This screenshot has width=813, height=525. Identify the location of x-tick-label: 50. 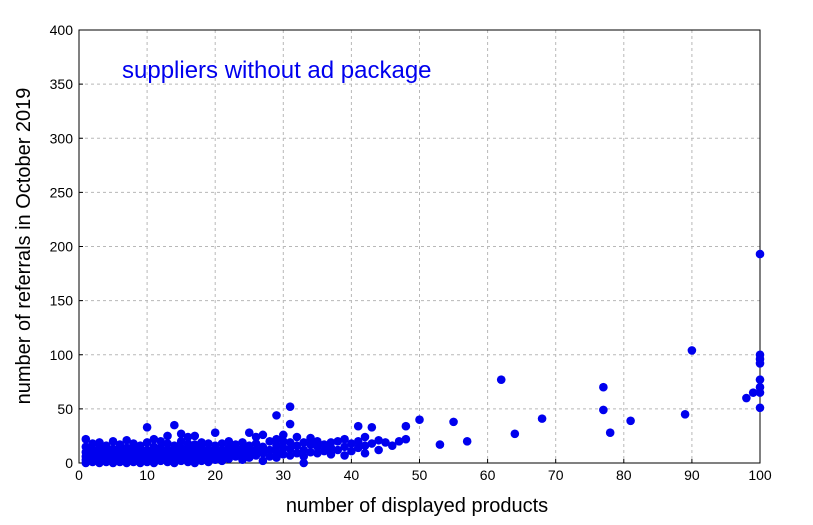
(420, 475).